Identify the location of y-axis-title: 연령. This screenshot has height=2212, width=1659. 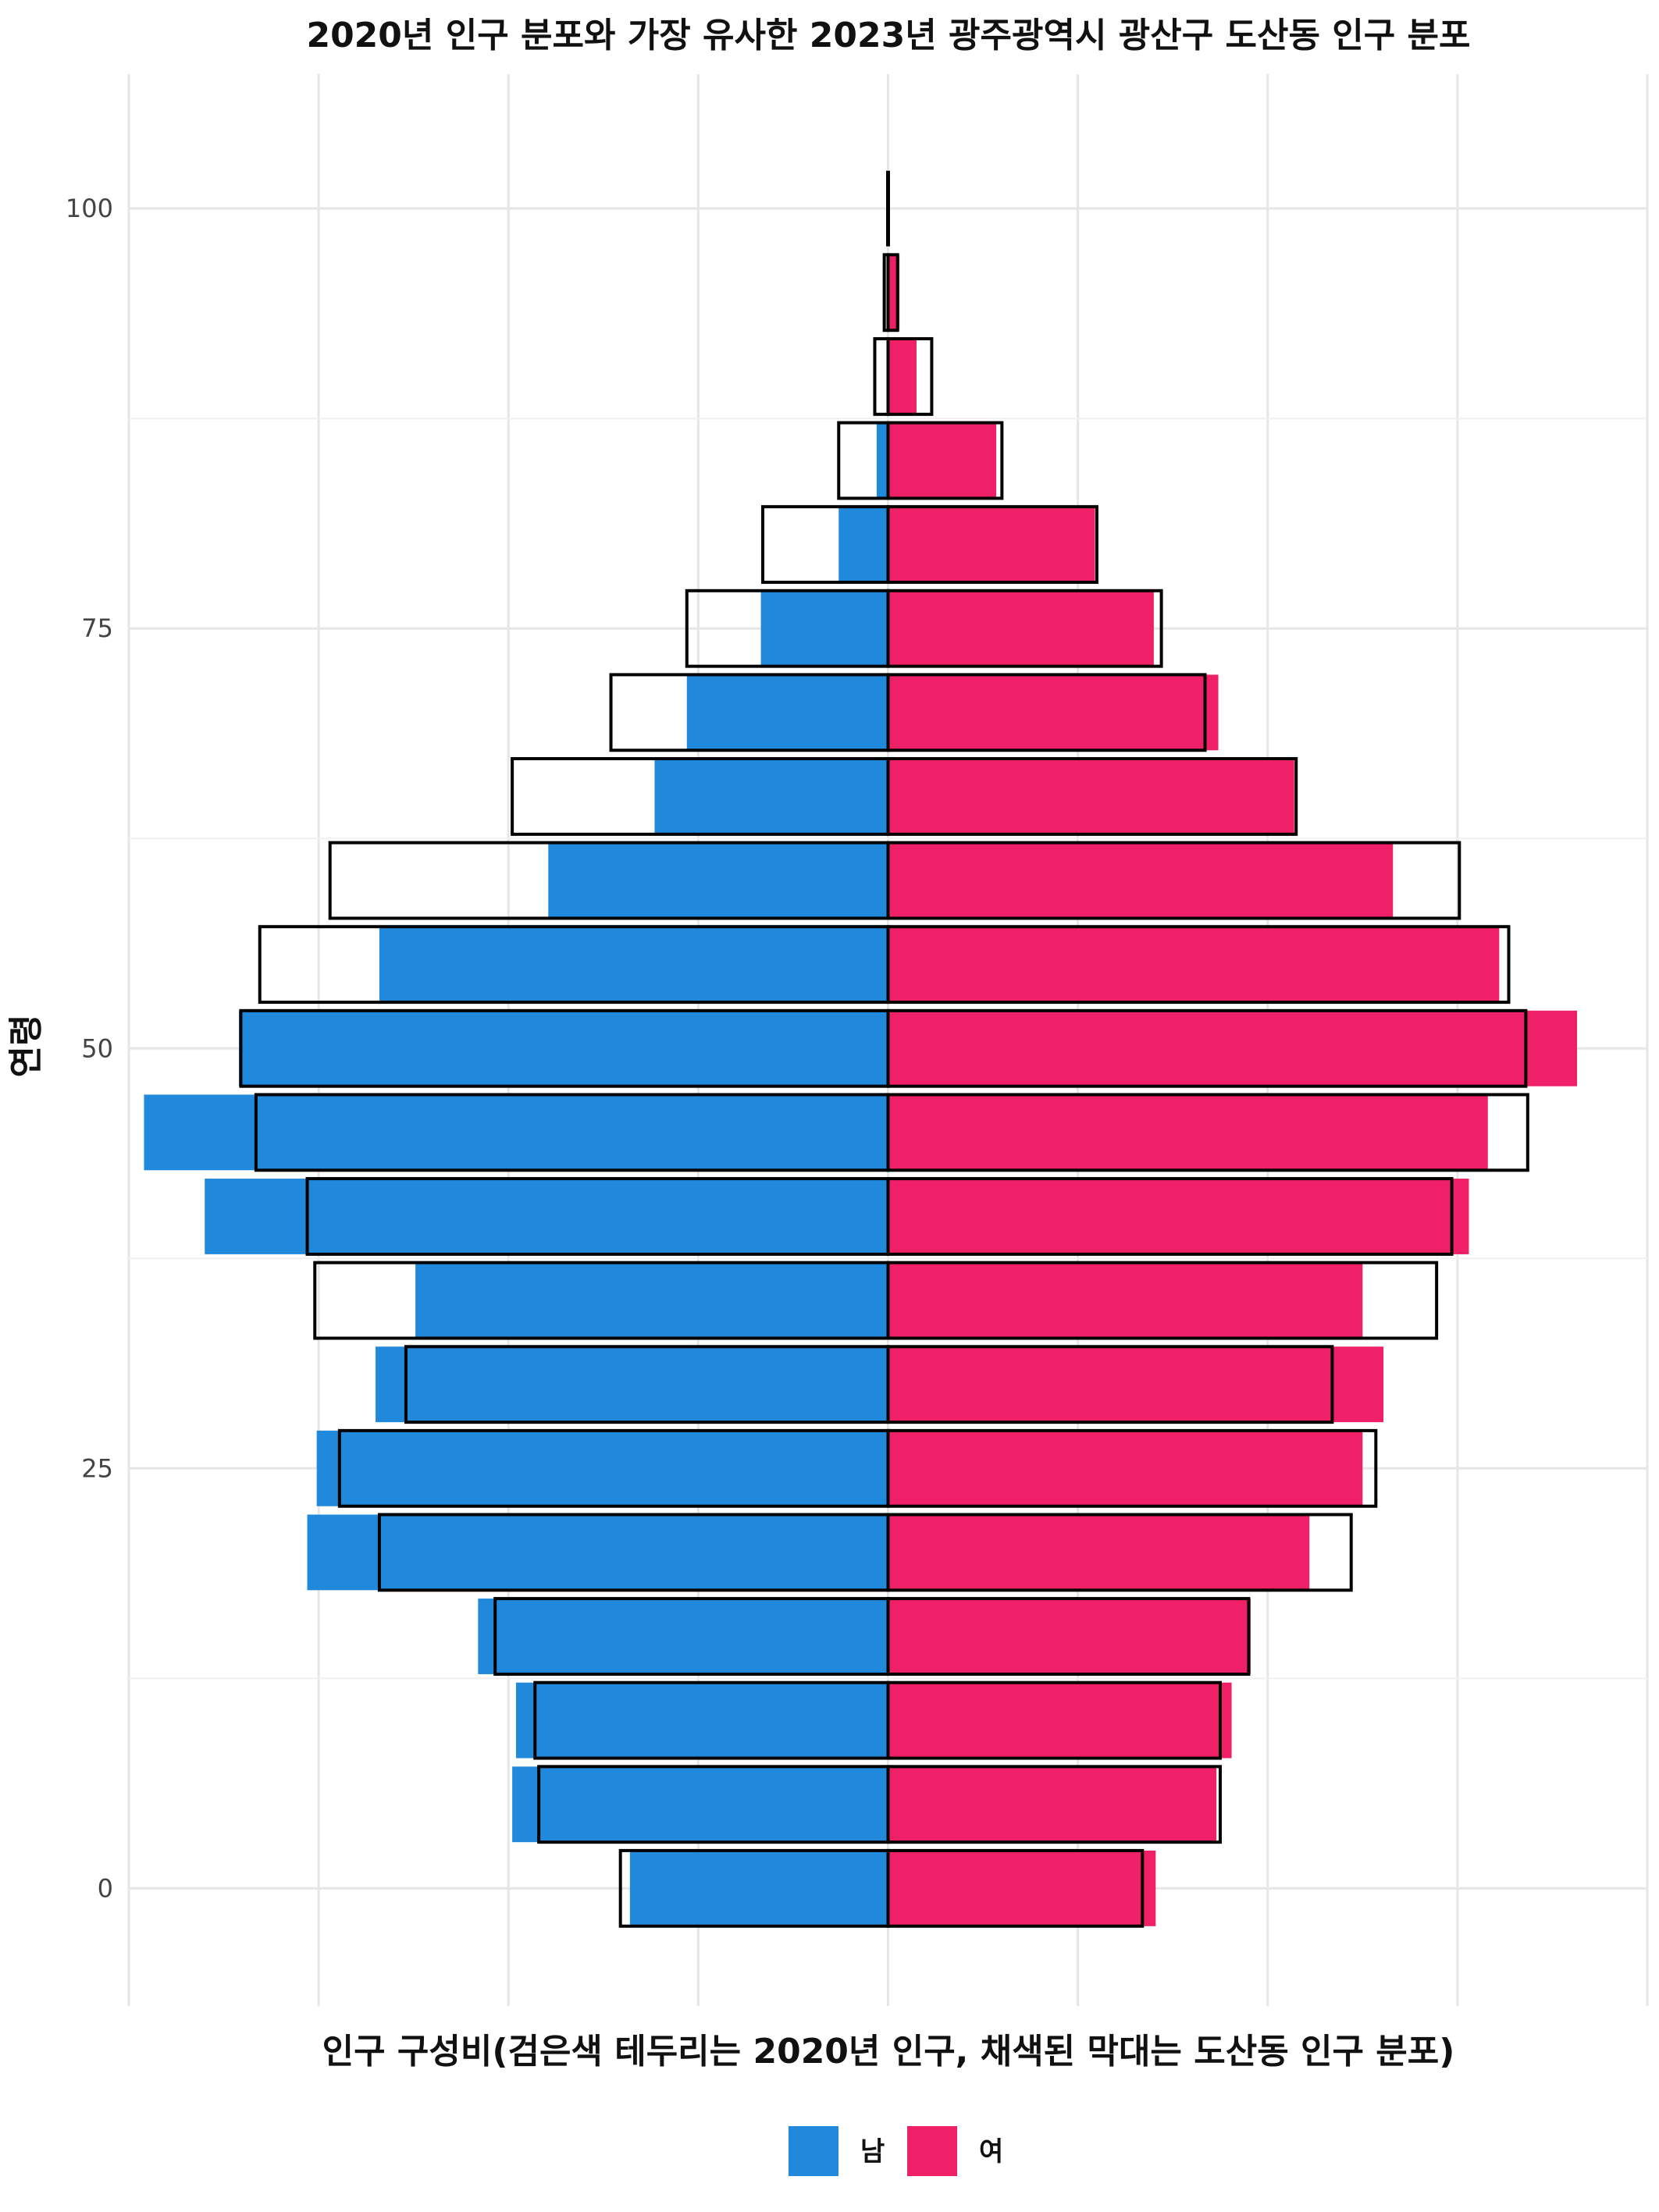
(26, 1047).